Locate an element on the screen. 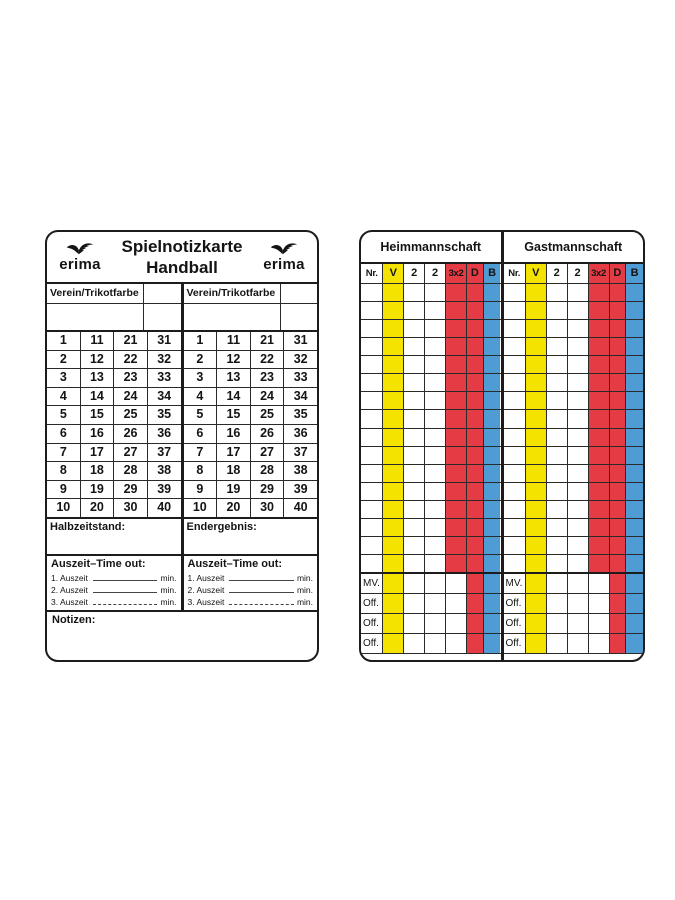  number-grid-row: 1 11 21 31 is located at coordinates (114, 341).